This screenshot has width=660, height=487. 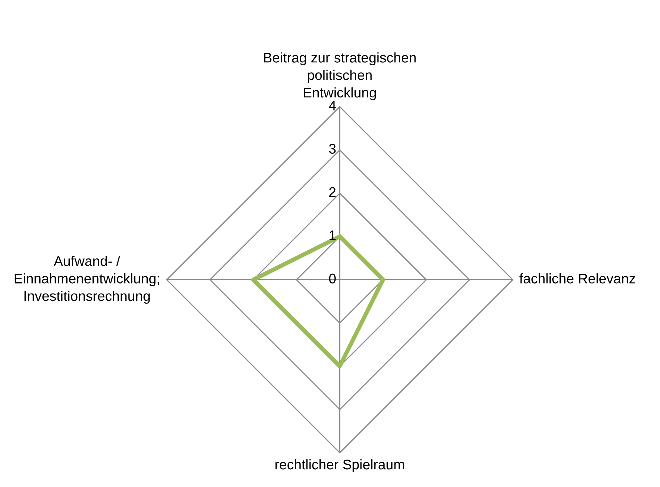 I want to click on y-tick-label: 4, so click(x=332, y=106).